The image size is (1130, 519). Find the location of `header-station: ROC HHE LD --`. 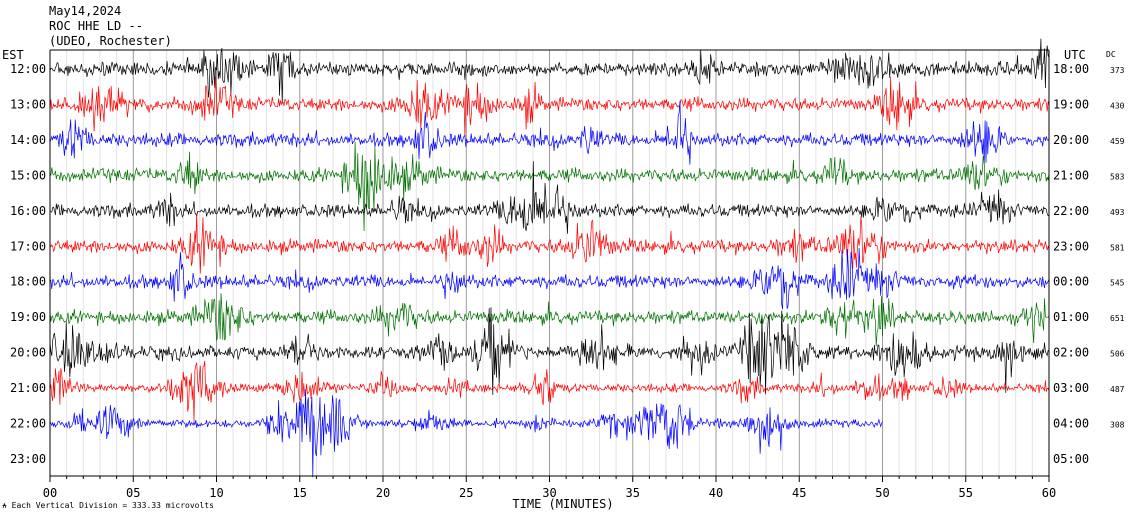

header-station: ROC HHE LD -- is located at coordinates (96, 26).